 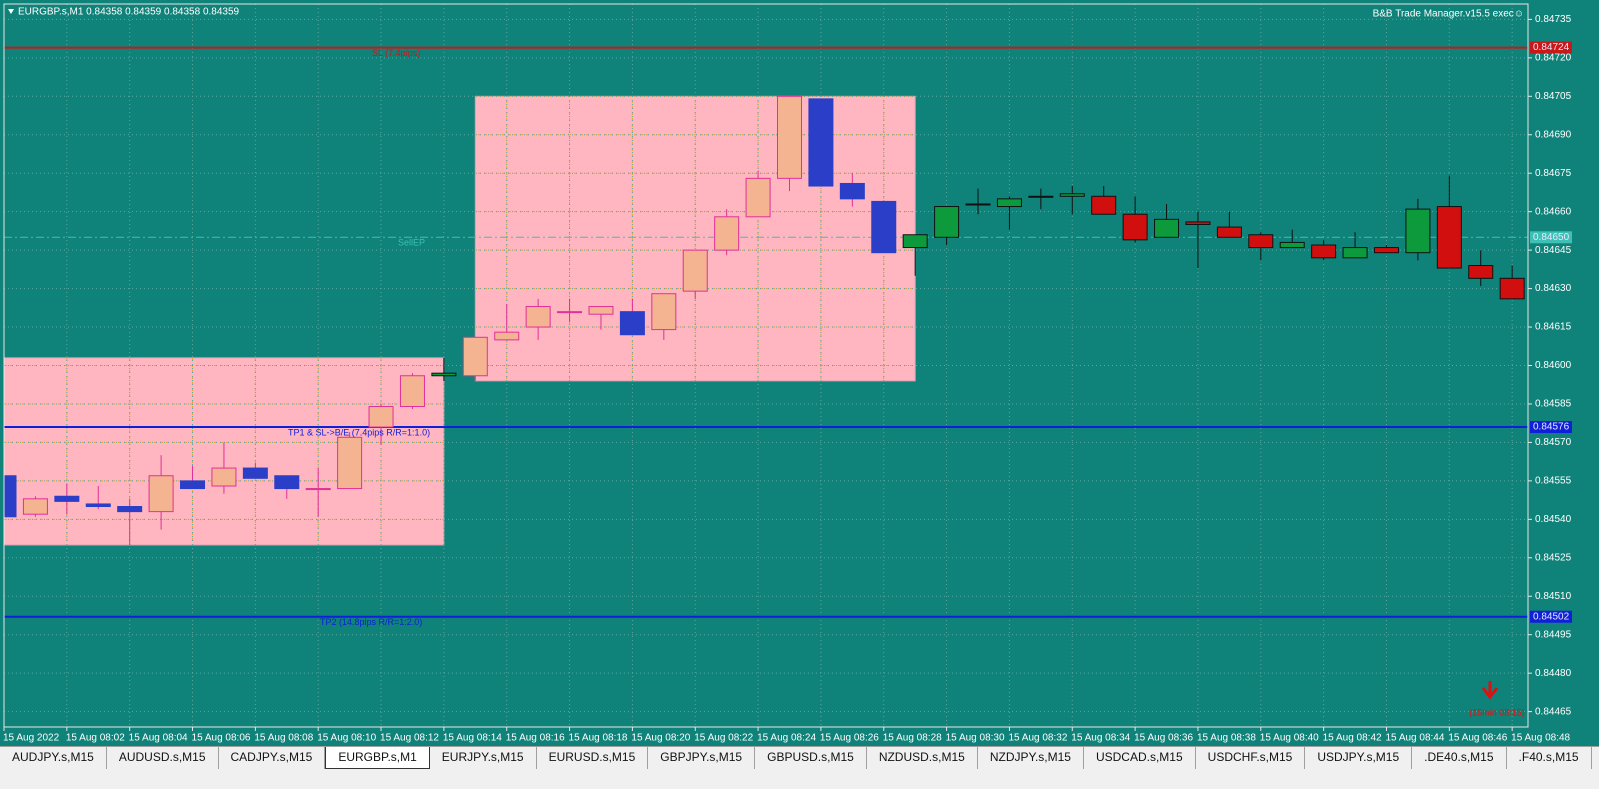 I want to click on x-tick-label: 15 Aug 08:34, so click(x=1100, y=738).